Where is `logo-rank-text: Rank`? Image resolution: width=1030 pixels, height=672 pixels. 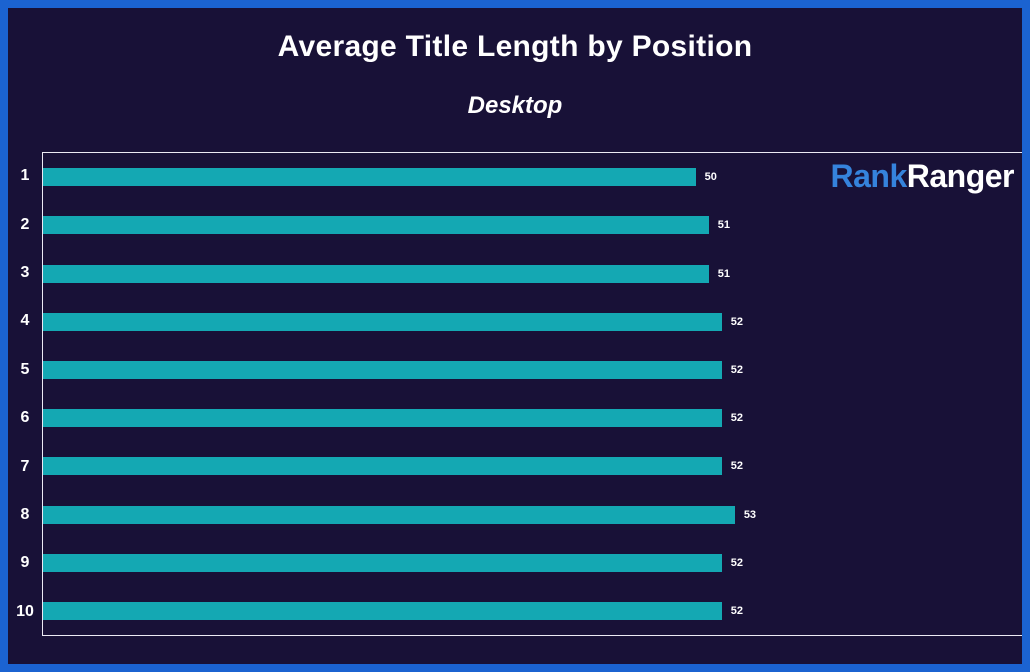 logo-rank-text: Rank is located at coordinates (869, 176).